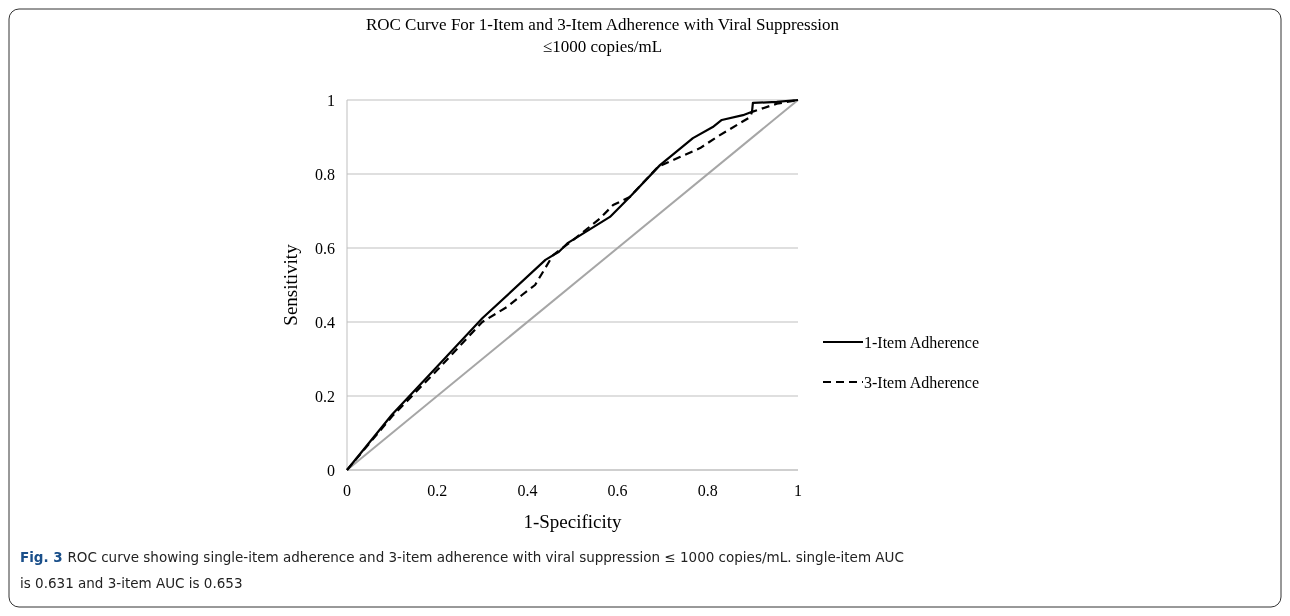 This screenshot has width=1290, height=616. I want to click on y-tick-label: 0.8, so click(325, 174).